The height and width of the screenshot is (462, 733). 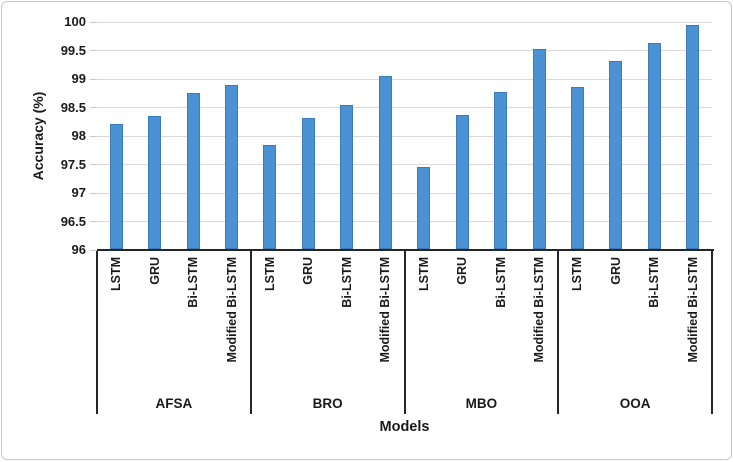 I want to click on y-tick-label: 96, so click(x=78, y=249).